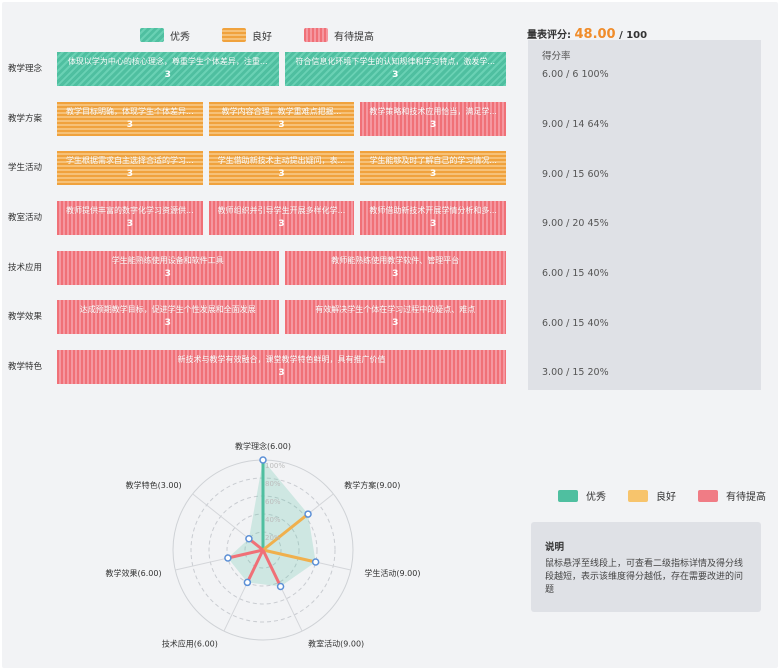  I want to click on legend-bottom-needs-improvement: 有待提高, so click(732, 495).